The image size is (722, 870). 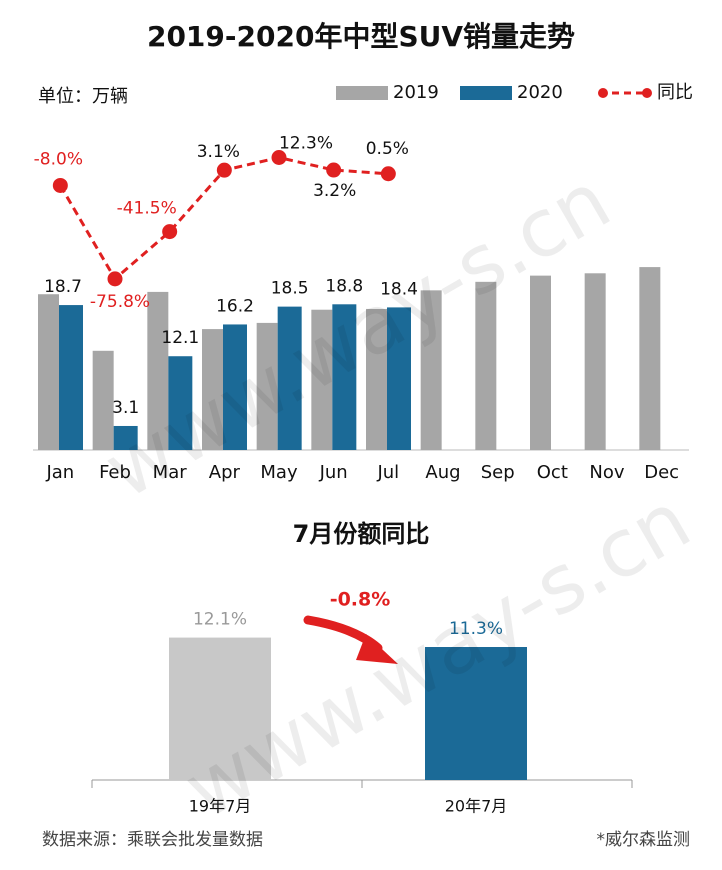 I want to click on x-tick-label: May, so click(x=279, y=472).